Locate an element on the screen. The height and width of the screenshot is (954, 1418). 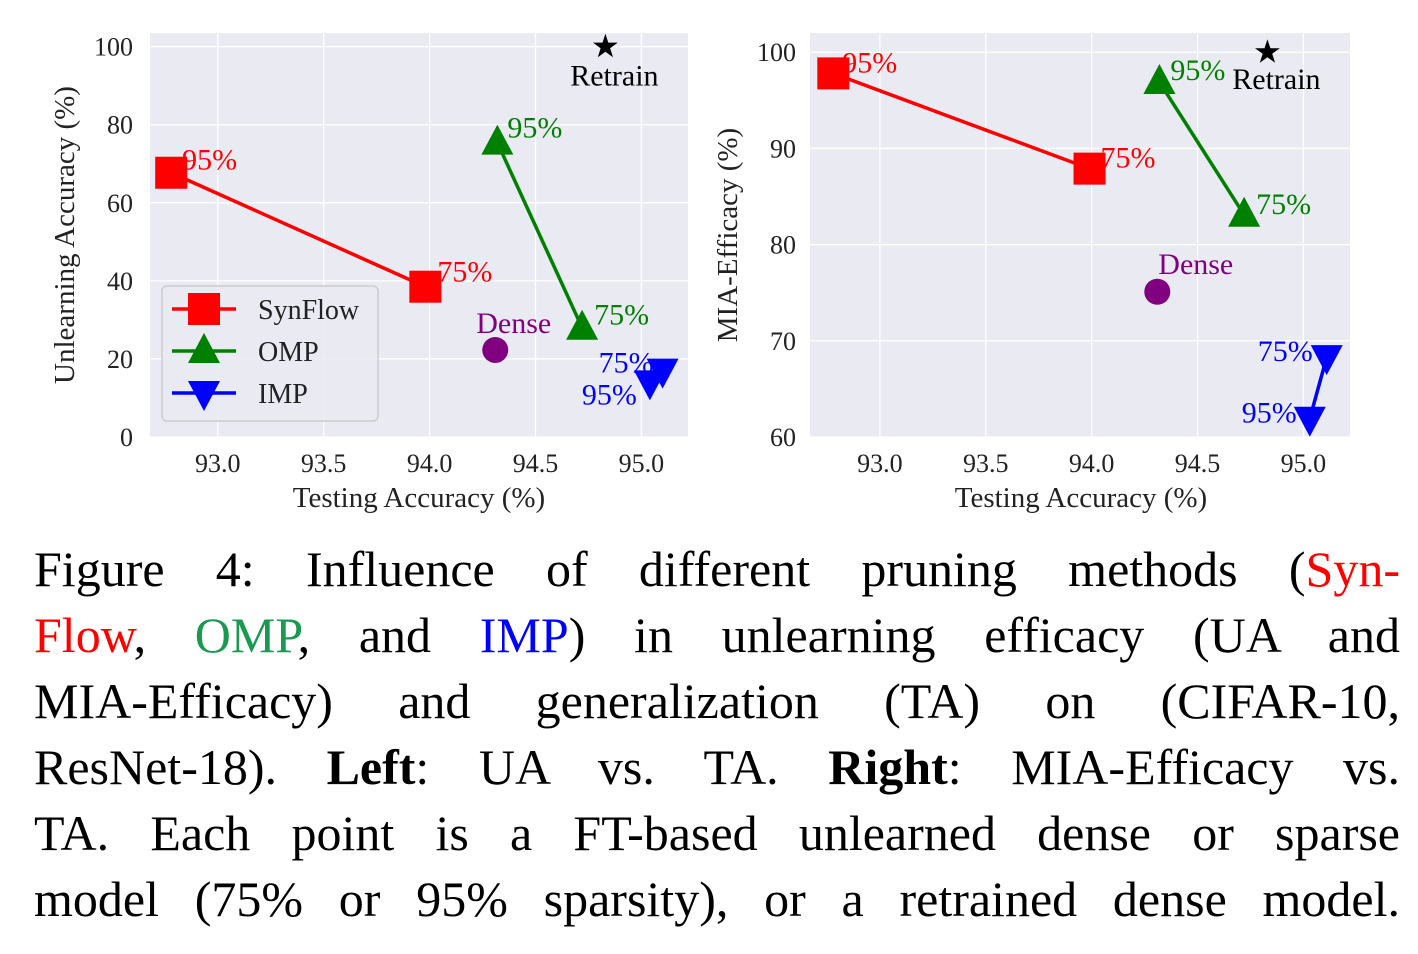
y-tick-label: 20 is located at coordinates (120, 359).